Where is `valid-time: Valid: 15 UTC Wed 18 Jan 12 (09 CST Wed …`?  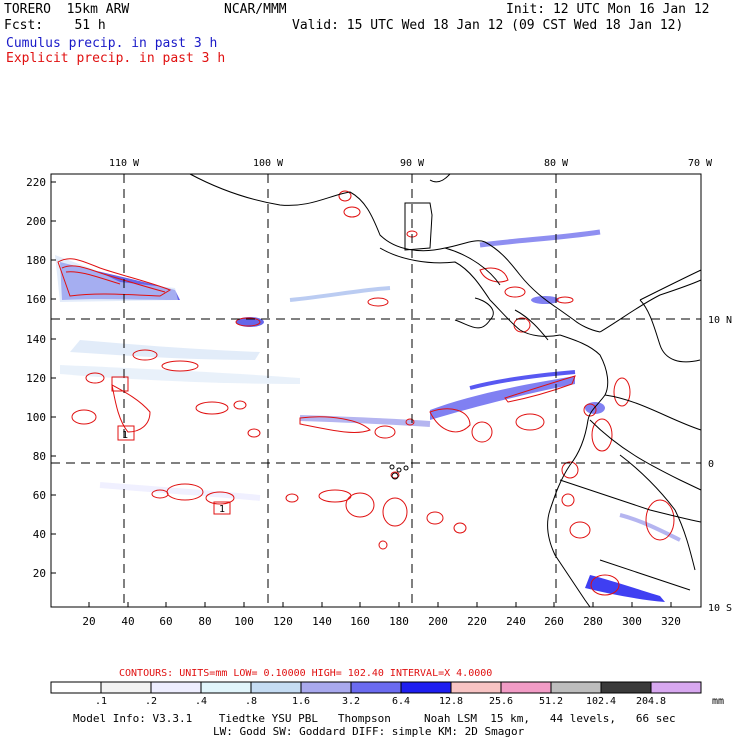
valid-time: Valid: 15 UTC Wed 18 Jan 12 (09 CST Wed … is located at coordinates (488, 25).